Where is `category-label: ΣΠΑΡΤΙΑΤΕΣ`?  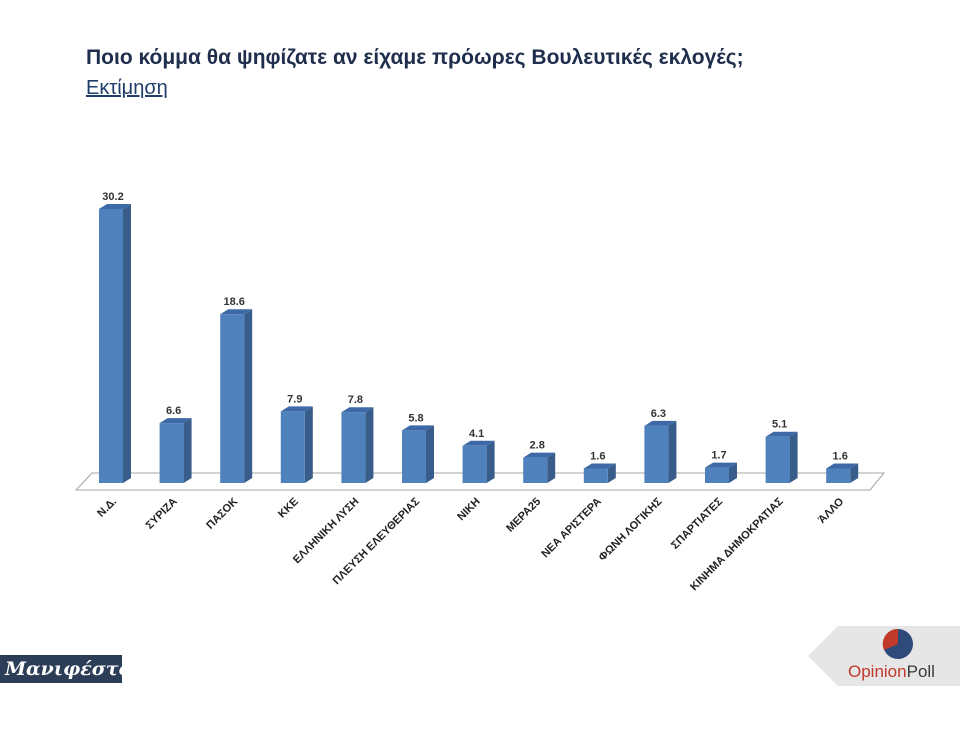 category-label: ΣΠΑΡΤΙΑΤΕΣ is located at coordinates (697, 523).